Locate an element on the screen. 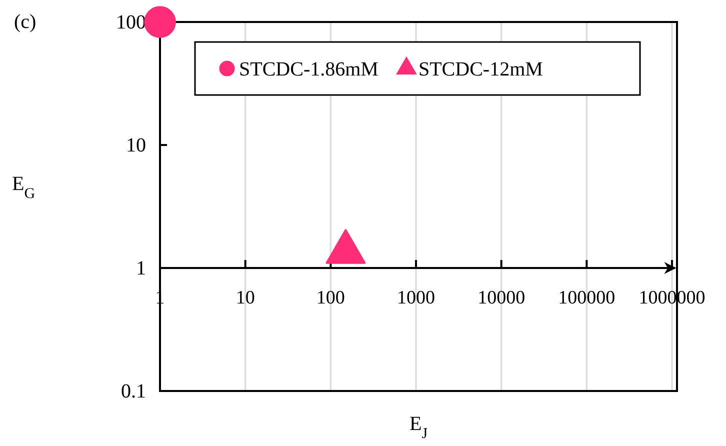 This screenshot has height=446, width=726. y-tick-label: 1 is located at coordinates (141, 268).